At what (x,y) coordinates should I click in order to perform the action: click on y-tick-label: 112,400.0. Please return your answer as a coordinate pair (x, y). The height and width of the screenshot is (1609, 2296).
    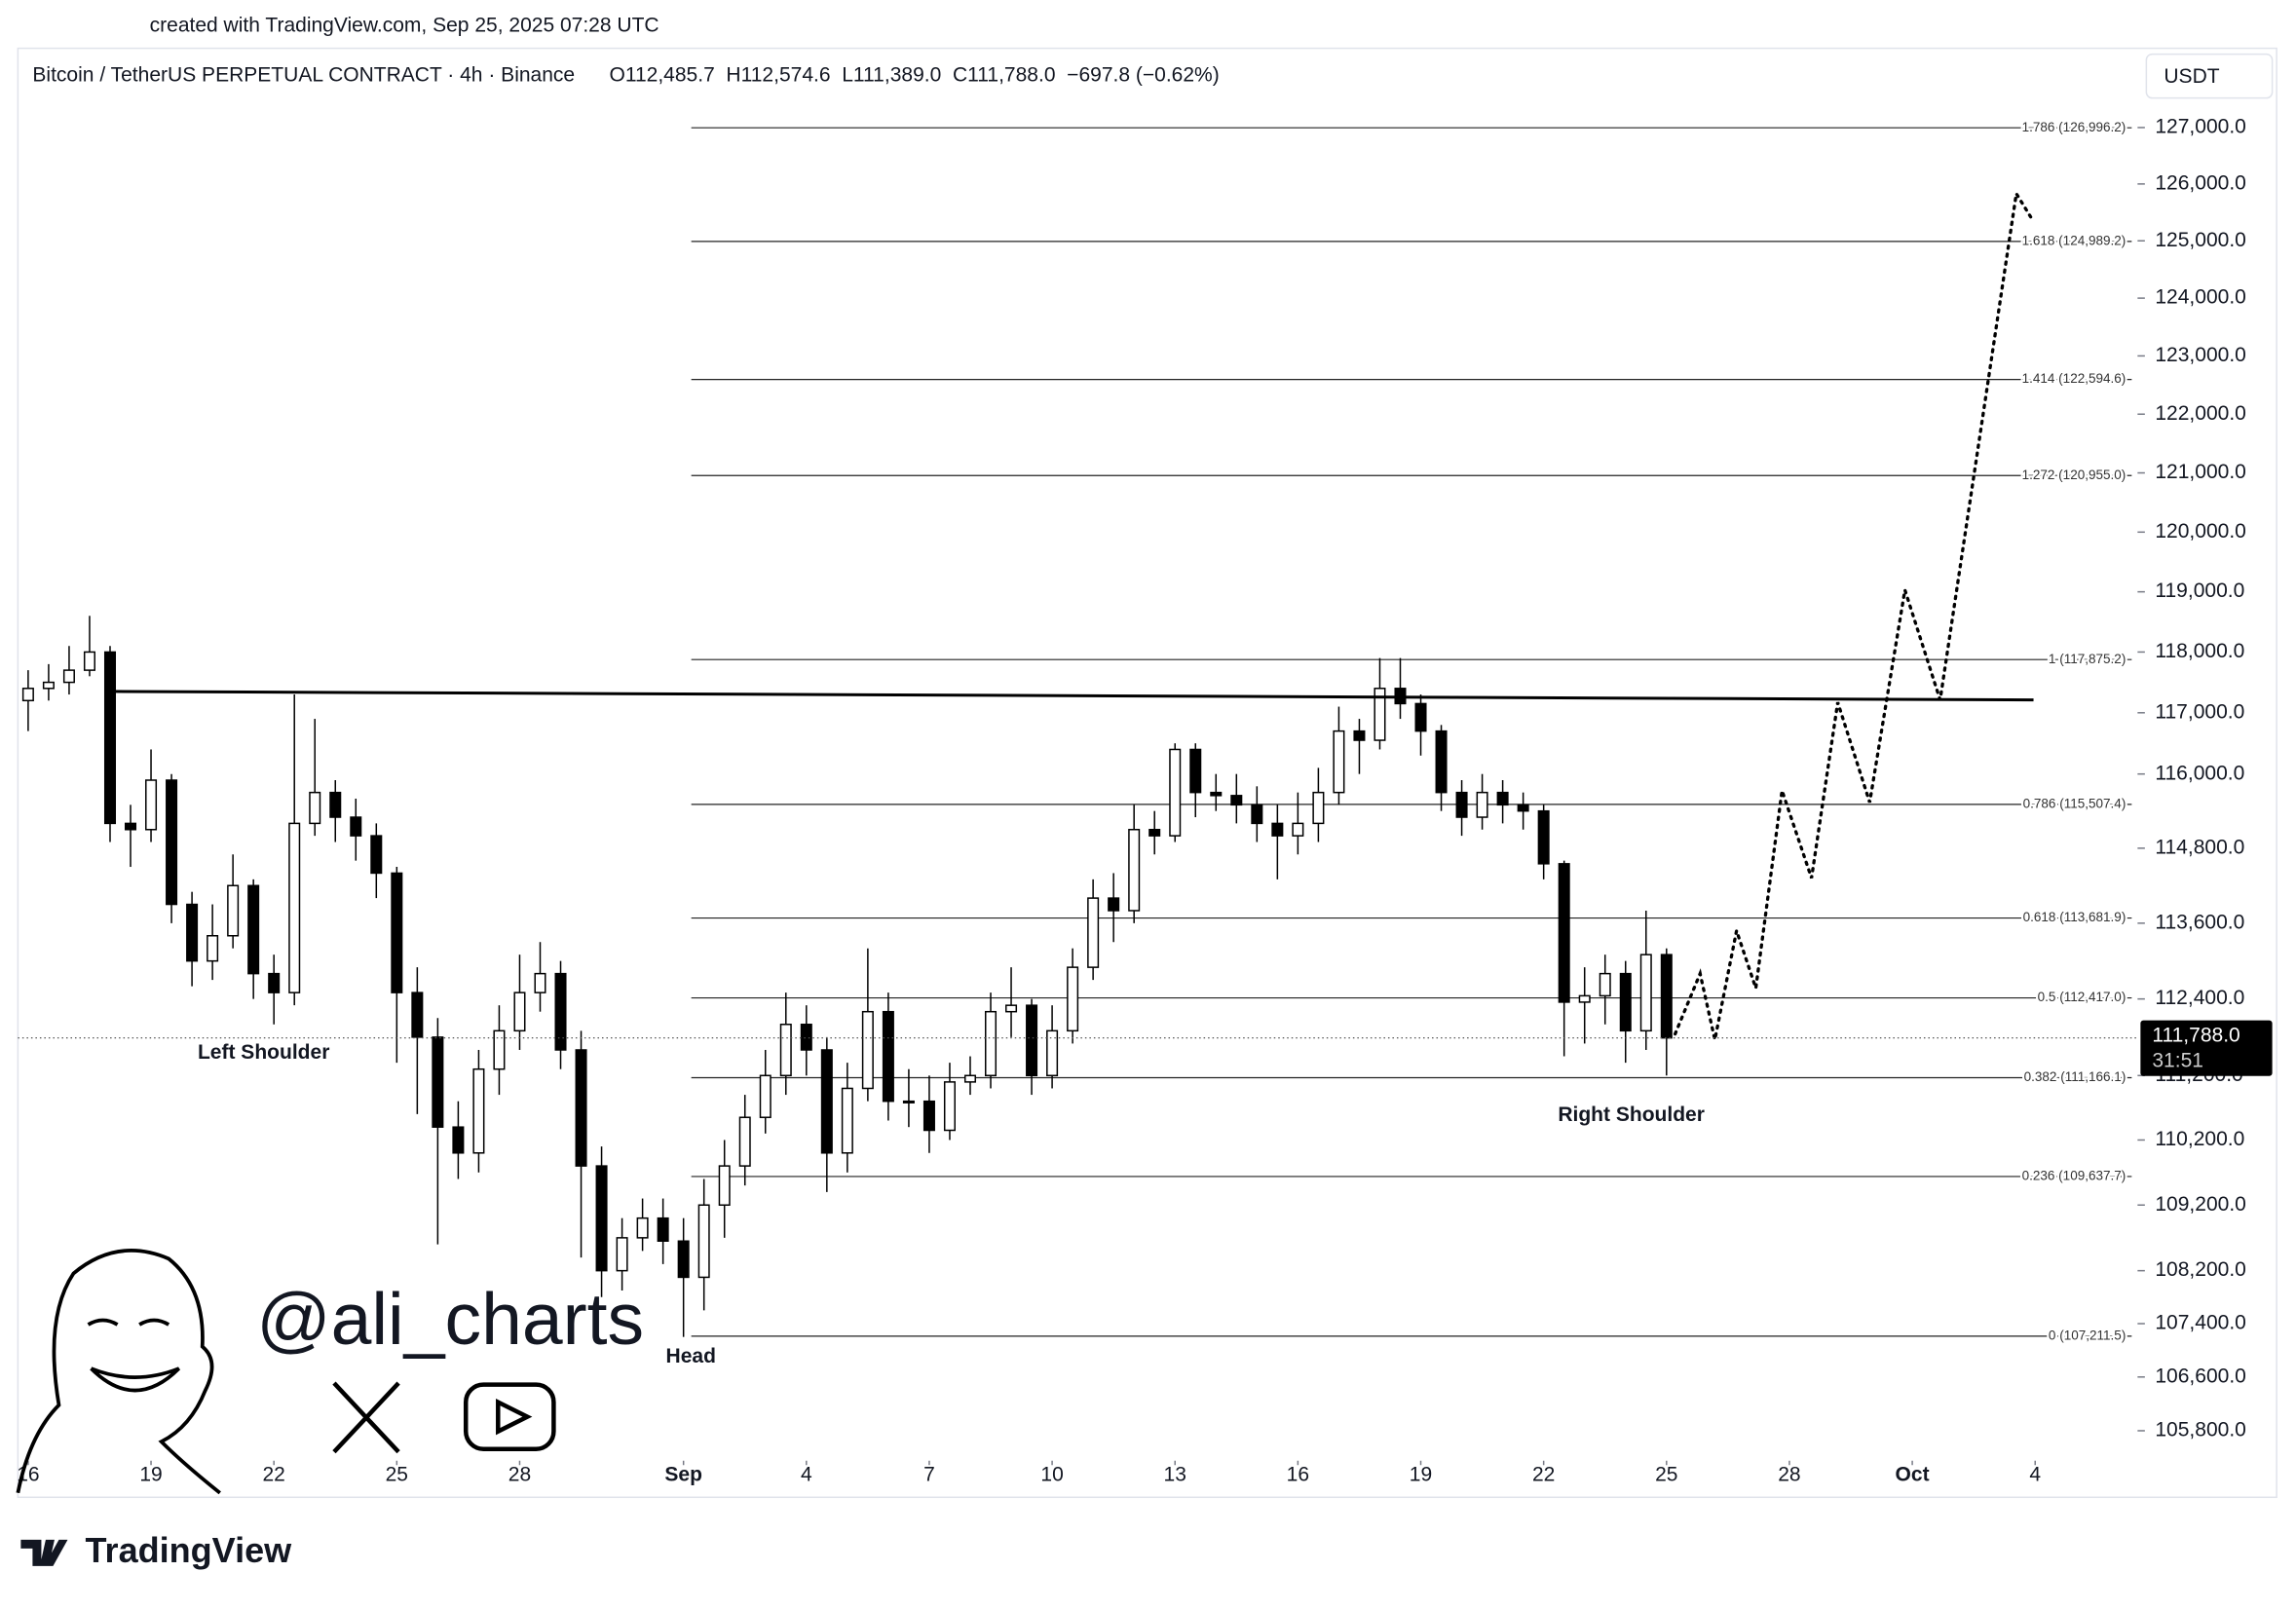
    Looking at the image, I should click on (2199, 998).